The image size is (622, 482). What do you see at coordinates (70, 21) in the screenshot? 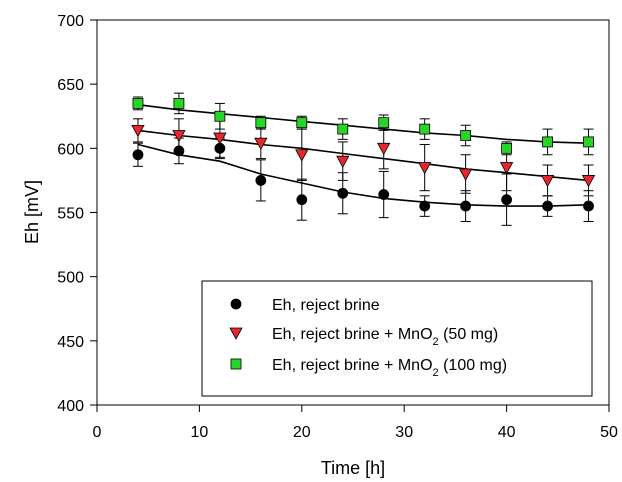
I see `y-tick-label: 700` at bounding box center [70, 21].